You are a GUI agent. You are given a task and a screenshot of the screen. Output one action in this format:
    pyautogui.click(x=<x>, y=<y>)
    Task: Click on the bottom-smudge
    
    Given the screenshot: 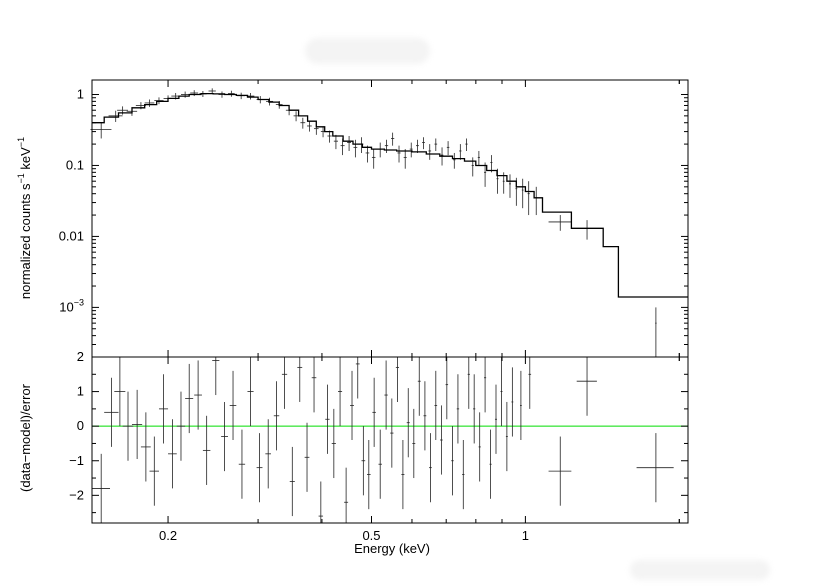 What is the action you would take?
    pyautogui.click(x=700, y=570)
    